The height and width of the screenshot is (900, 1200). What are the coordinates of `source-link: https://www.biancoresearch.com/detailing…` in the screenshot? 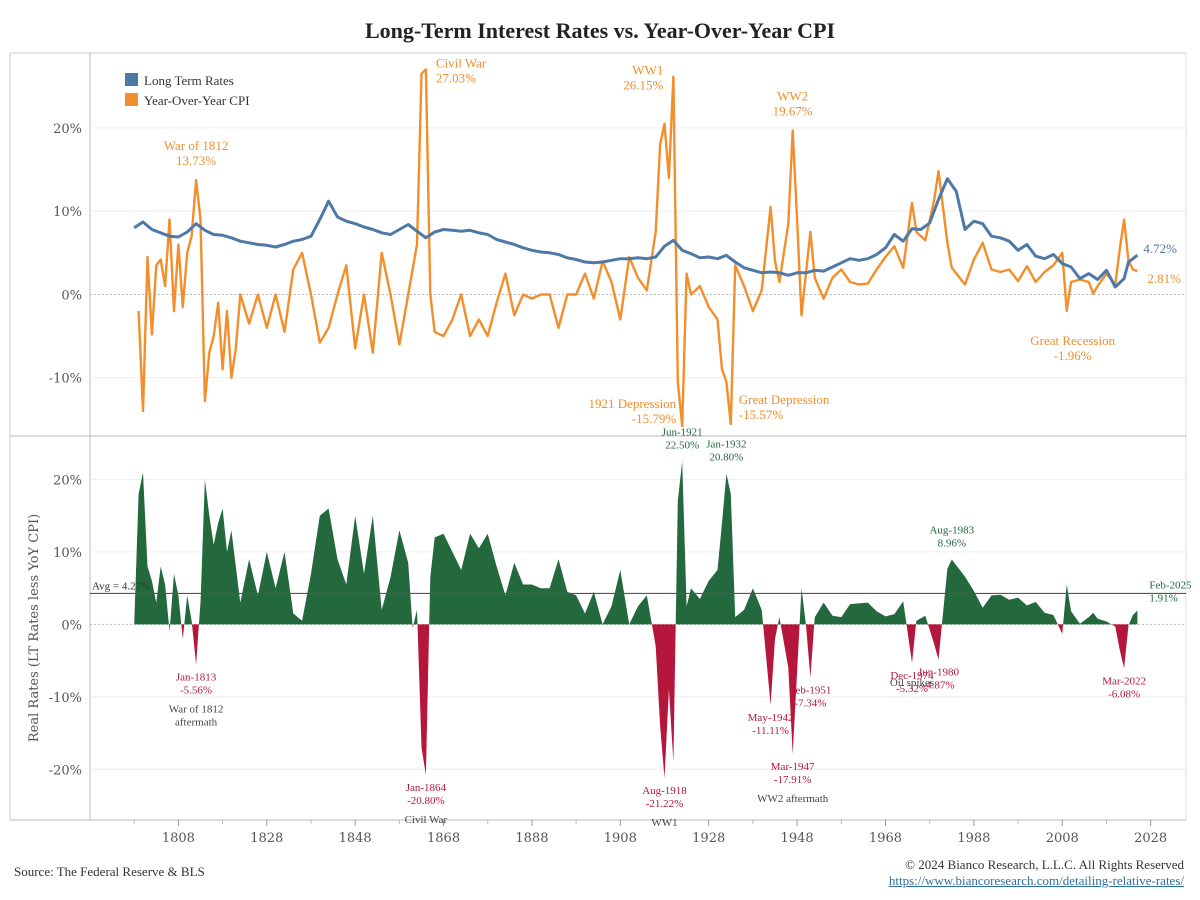 It's located at (1036, 880).